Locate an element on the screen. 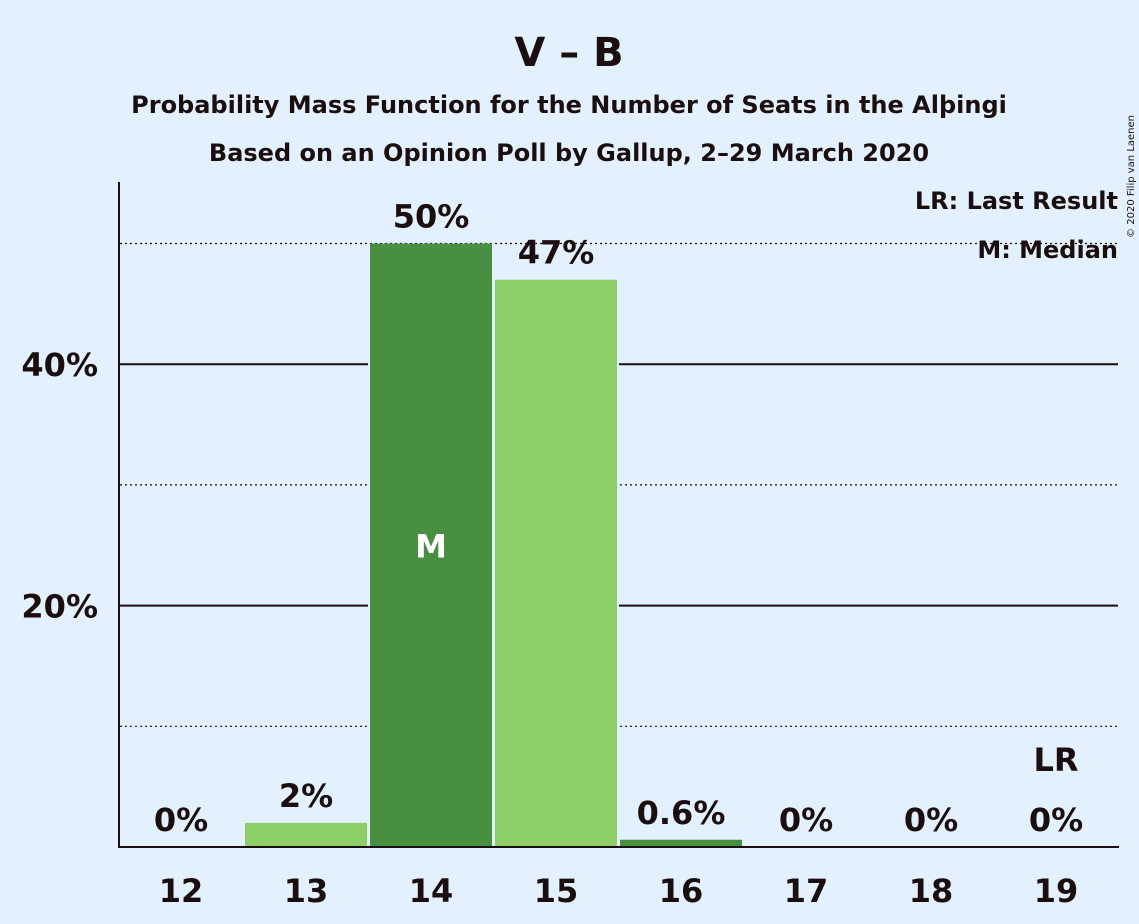 Image resolution: width=1139 pixels, height=924 pixels. data-label-14: 50% is located at coordinates (431, 217).